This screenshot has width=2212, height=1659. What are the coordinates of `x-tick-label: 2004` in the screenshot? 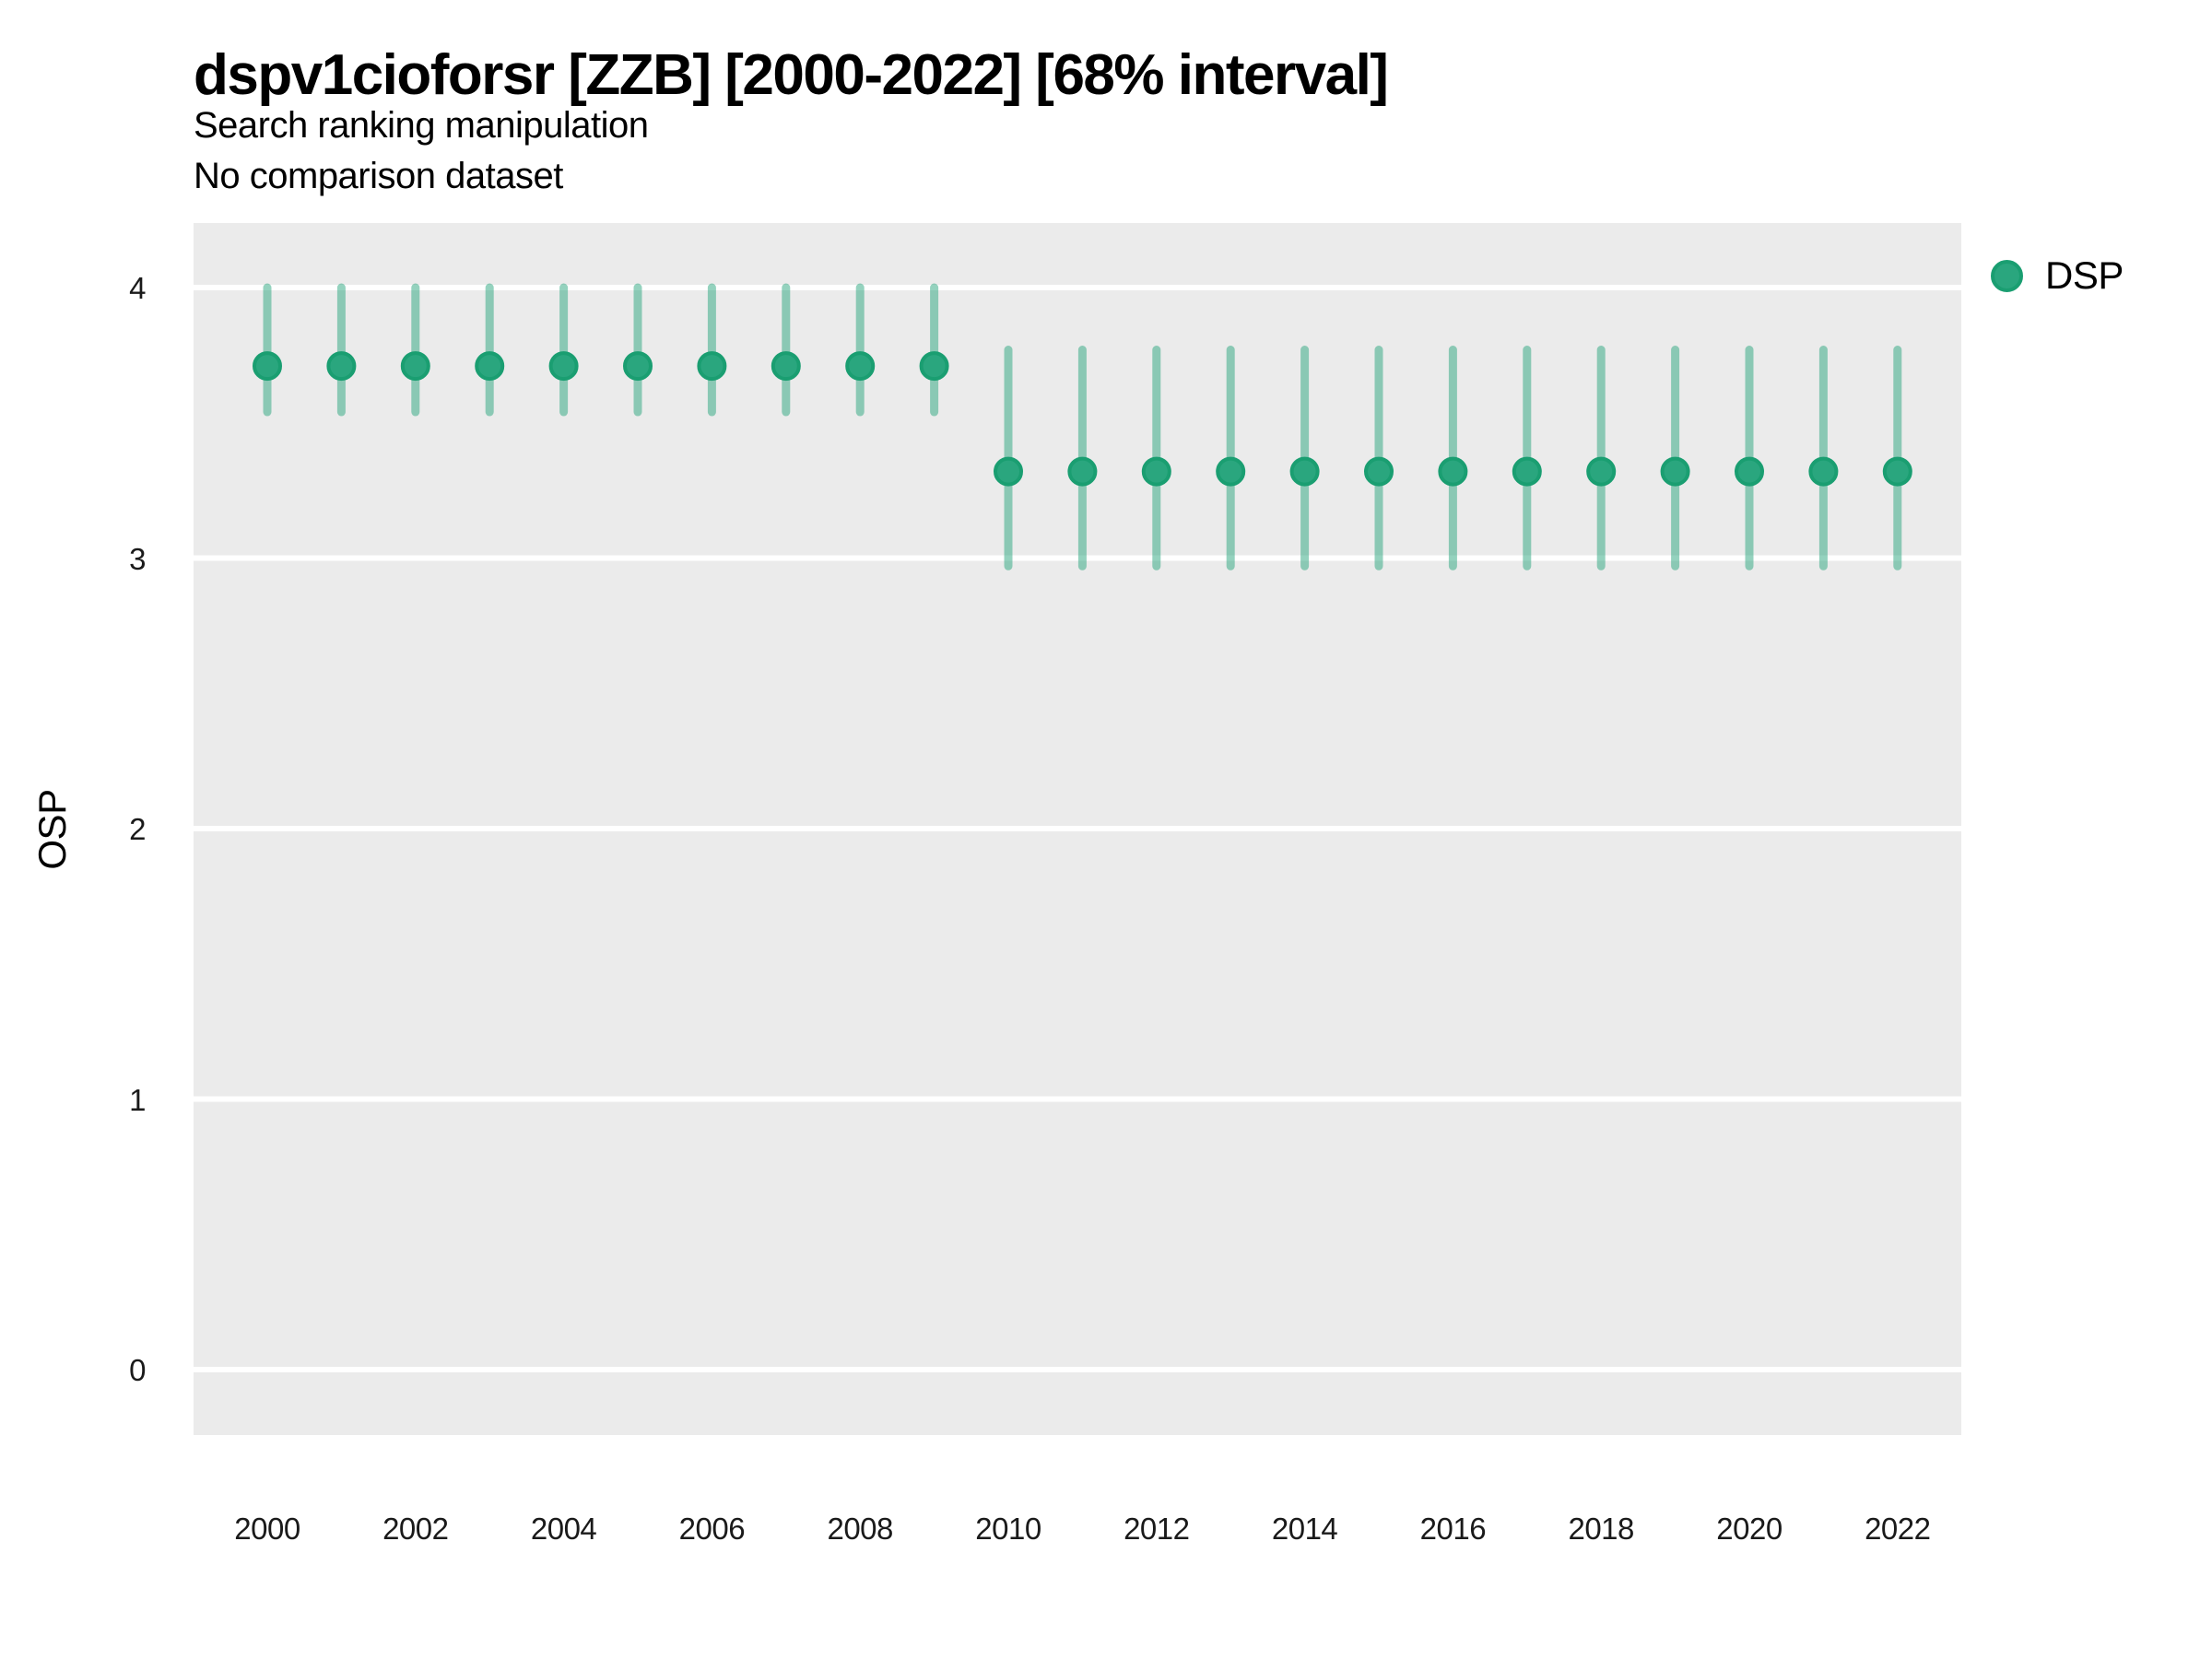 It's located at (563, 1529).